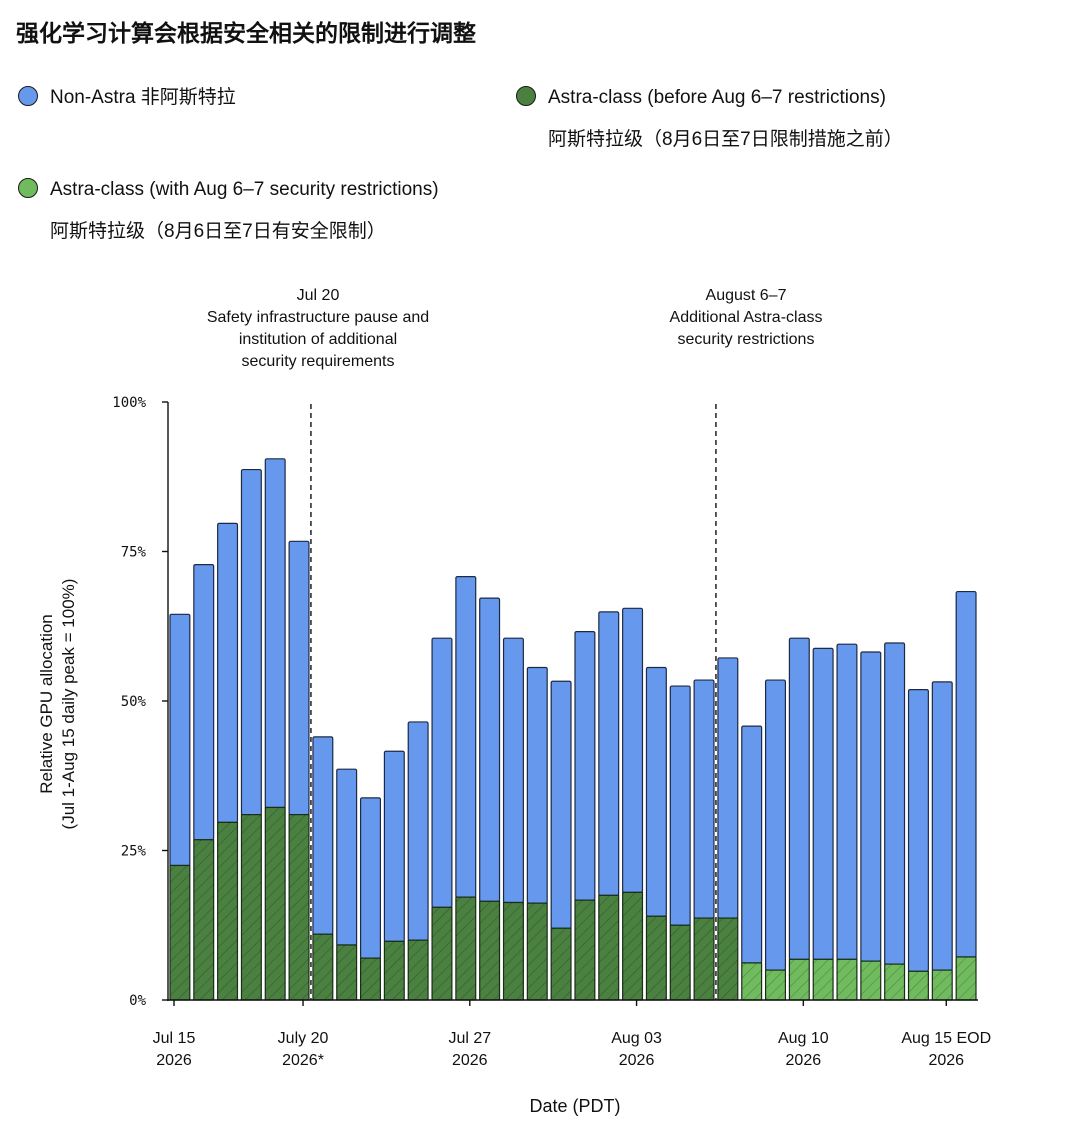 The height and width of the screenshot is (1125, 1080). Describe the element at coordinates (218, 231) in the screenshot. I see `legend-label-astra-after-cn: 阿斯特拉级（8月6日至7日有安全限制）` at that location.